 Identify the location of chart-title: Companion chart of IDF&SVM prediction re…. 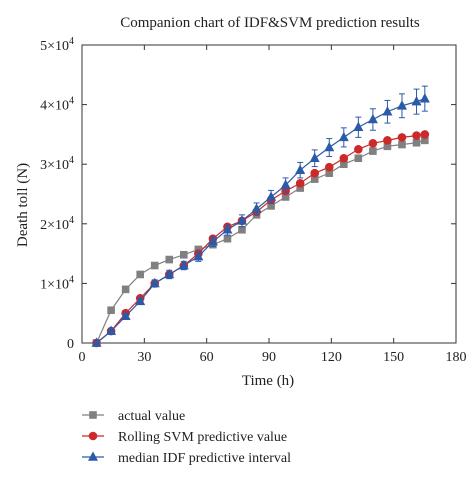
(270, 23).